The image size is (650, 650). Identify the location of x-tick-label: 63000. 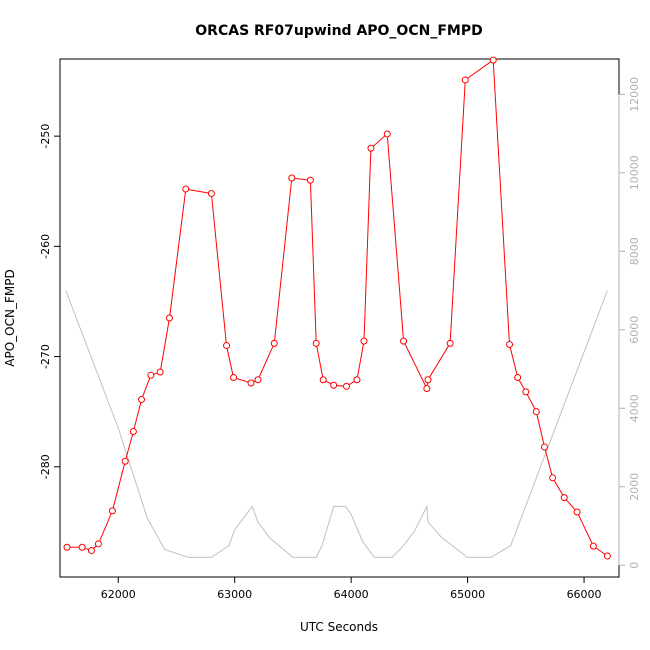
(234, 594).